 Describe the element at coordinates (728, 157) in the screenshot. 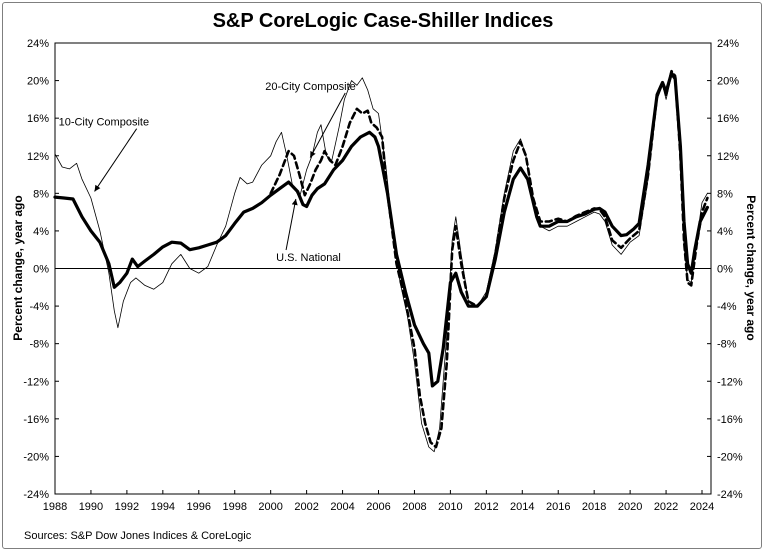

I see `y-tick-label-right: 12%` at that location.